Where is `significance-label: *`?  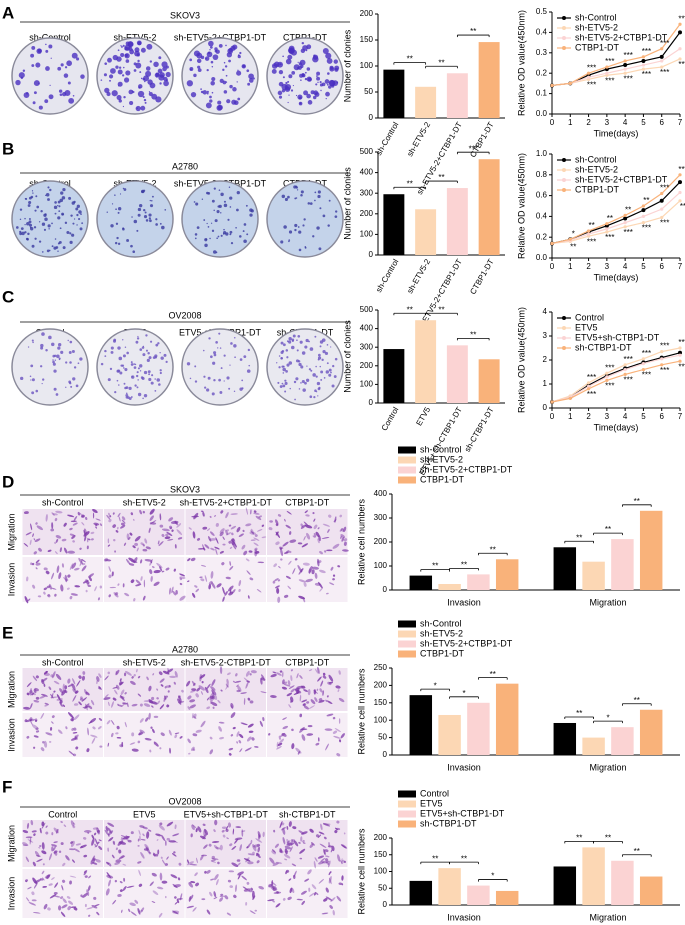 significance-label: * is located at coordinates (573, 233).